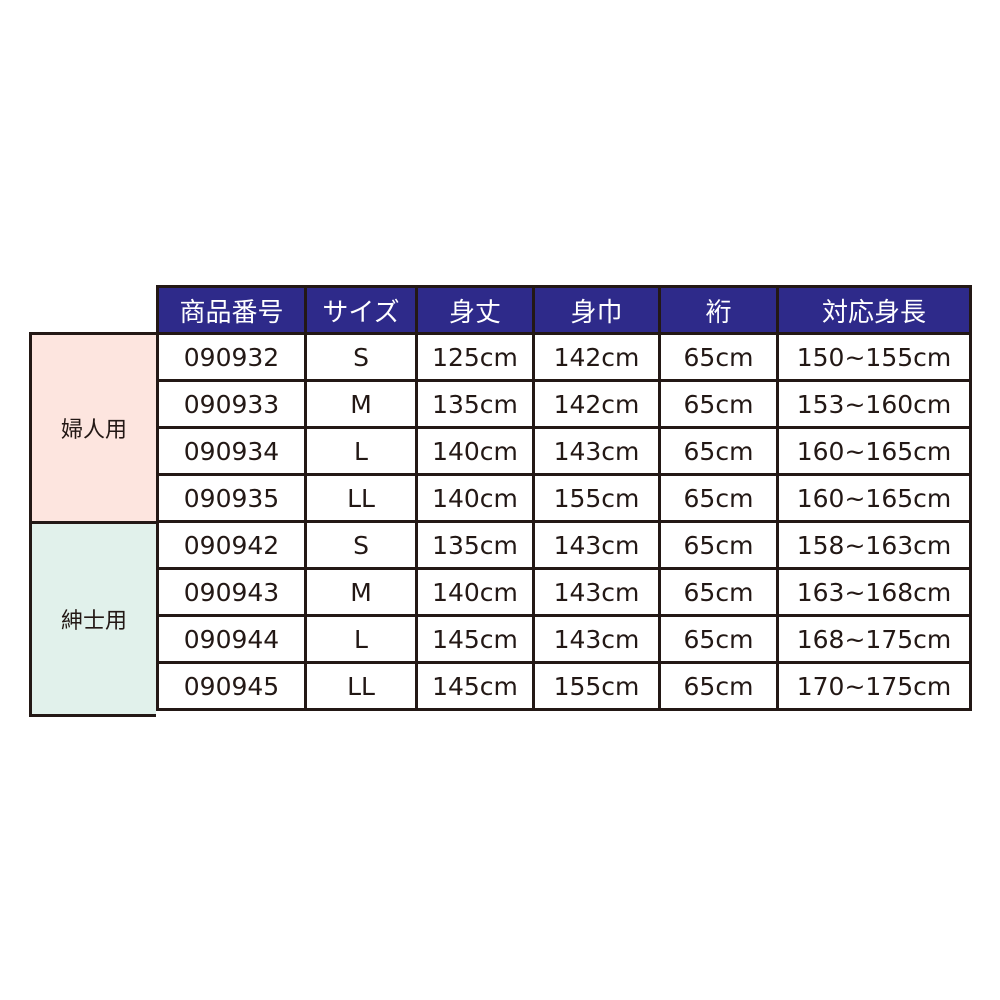  I want to click on column-header: 裄, so click(718, 310).